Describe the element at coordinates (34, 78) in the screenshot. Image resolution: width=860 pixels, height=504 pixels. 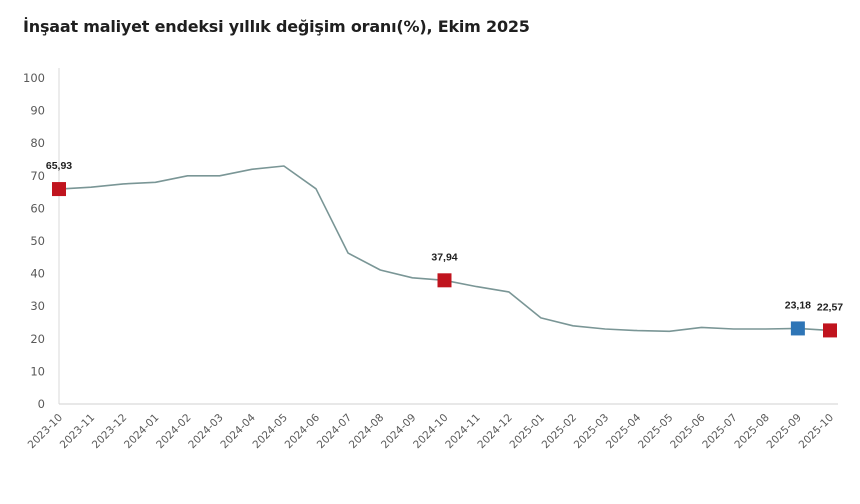
I see `y-tick-label: 100` at that location.